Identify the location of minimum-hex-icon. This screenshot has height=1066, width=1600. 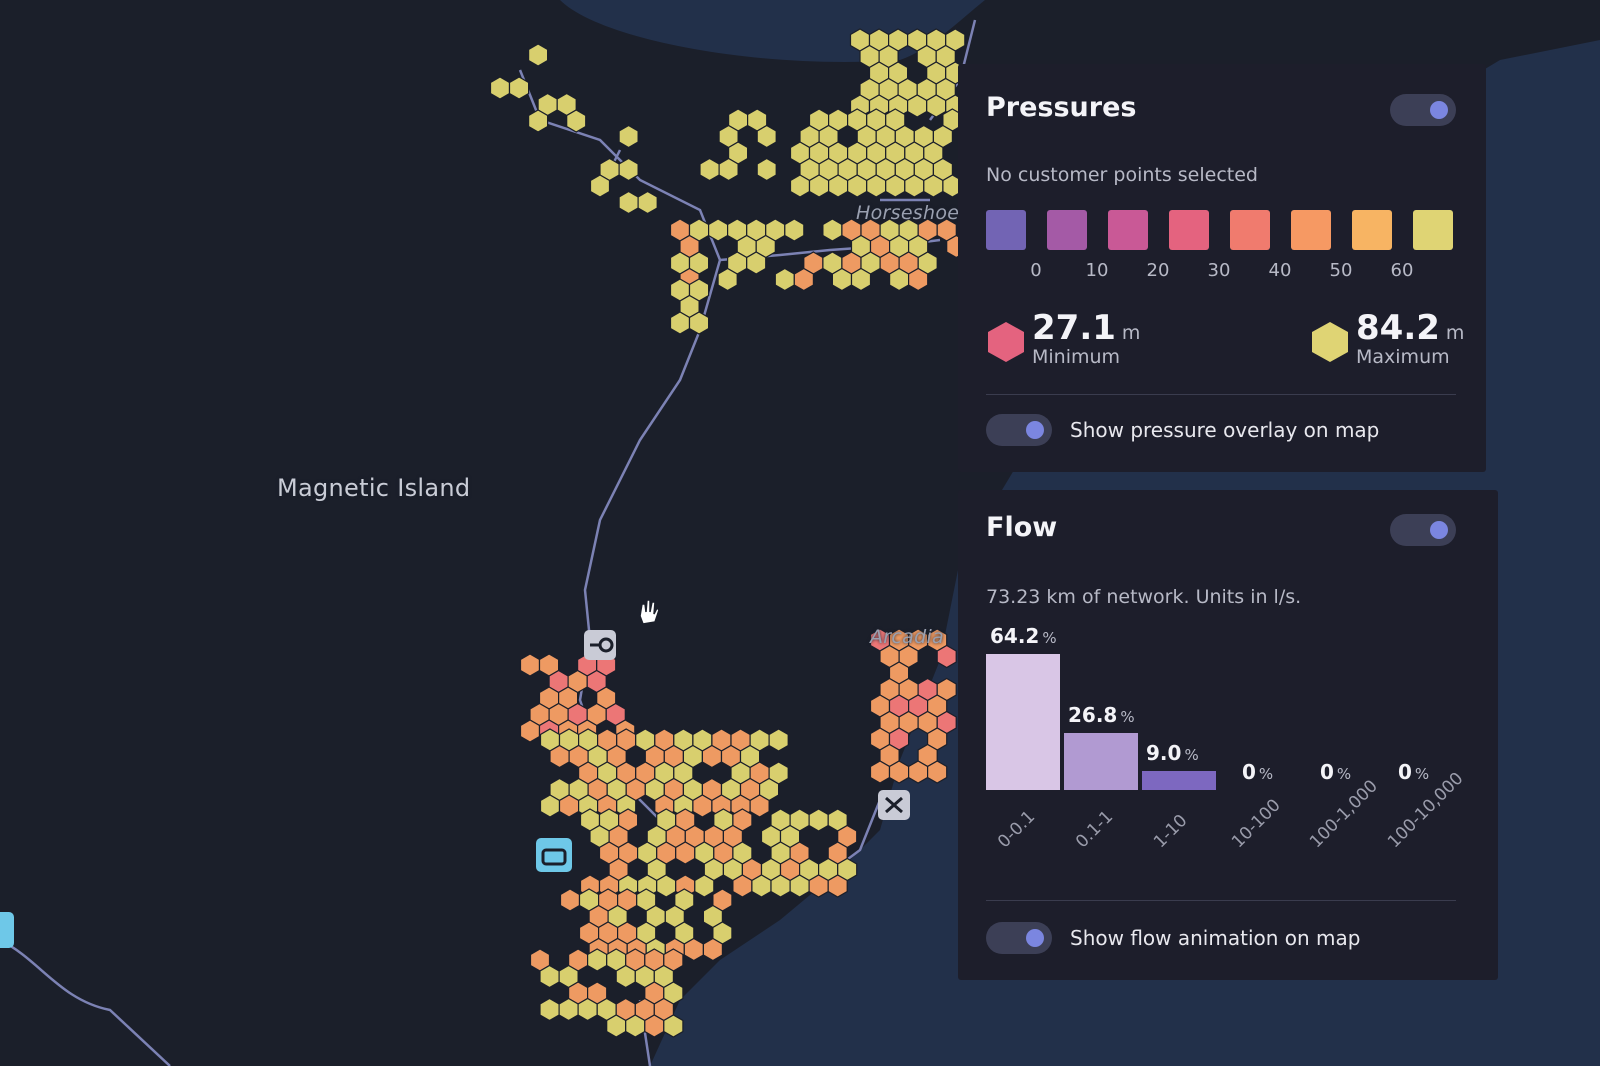
(1006, 342).